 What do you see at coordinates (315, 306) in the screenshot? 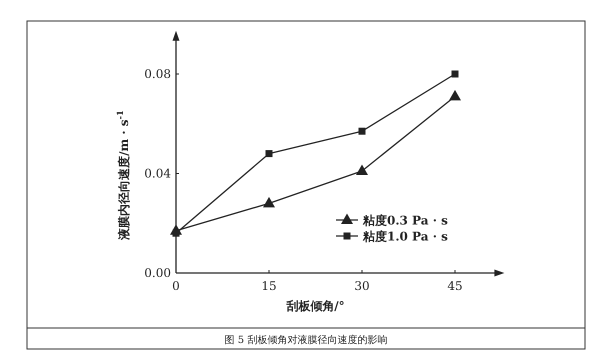
I see `x-axis-title: 刮板倾角/°` at bounding box center [315, 306].